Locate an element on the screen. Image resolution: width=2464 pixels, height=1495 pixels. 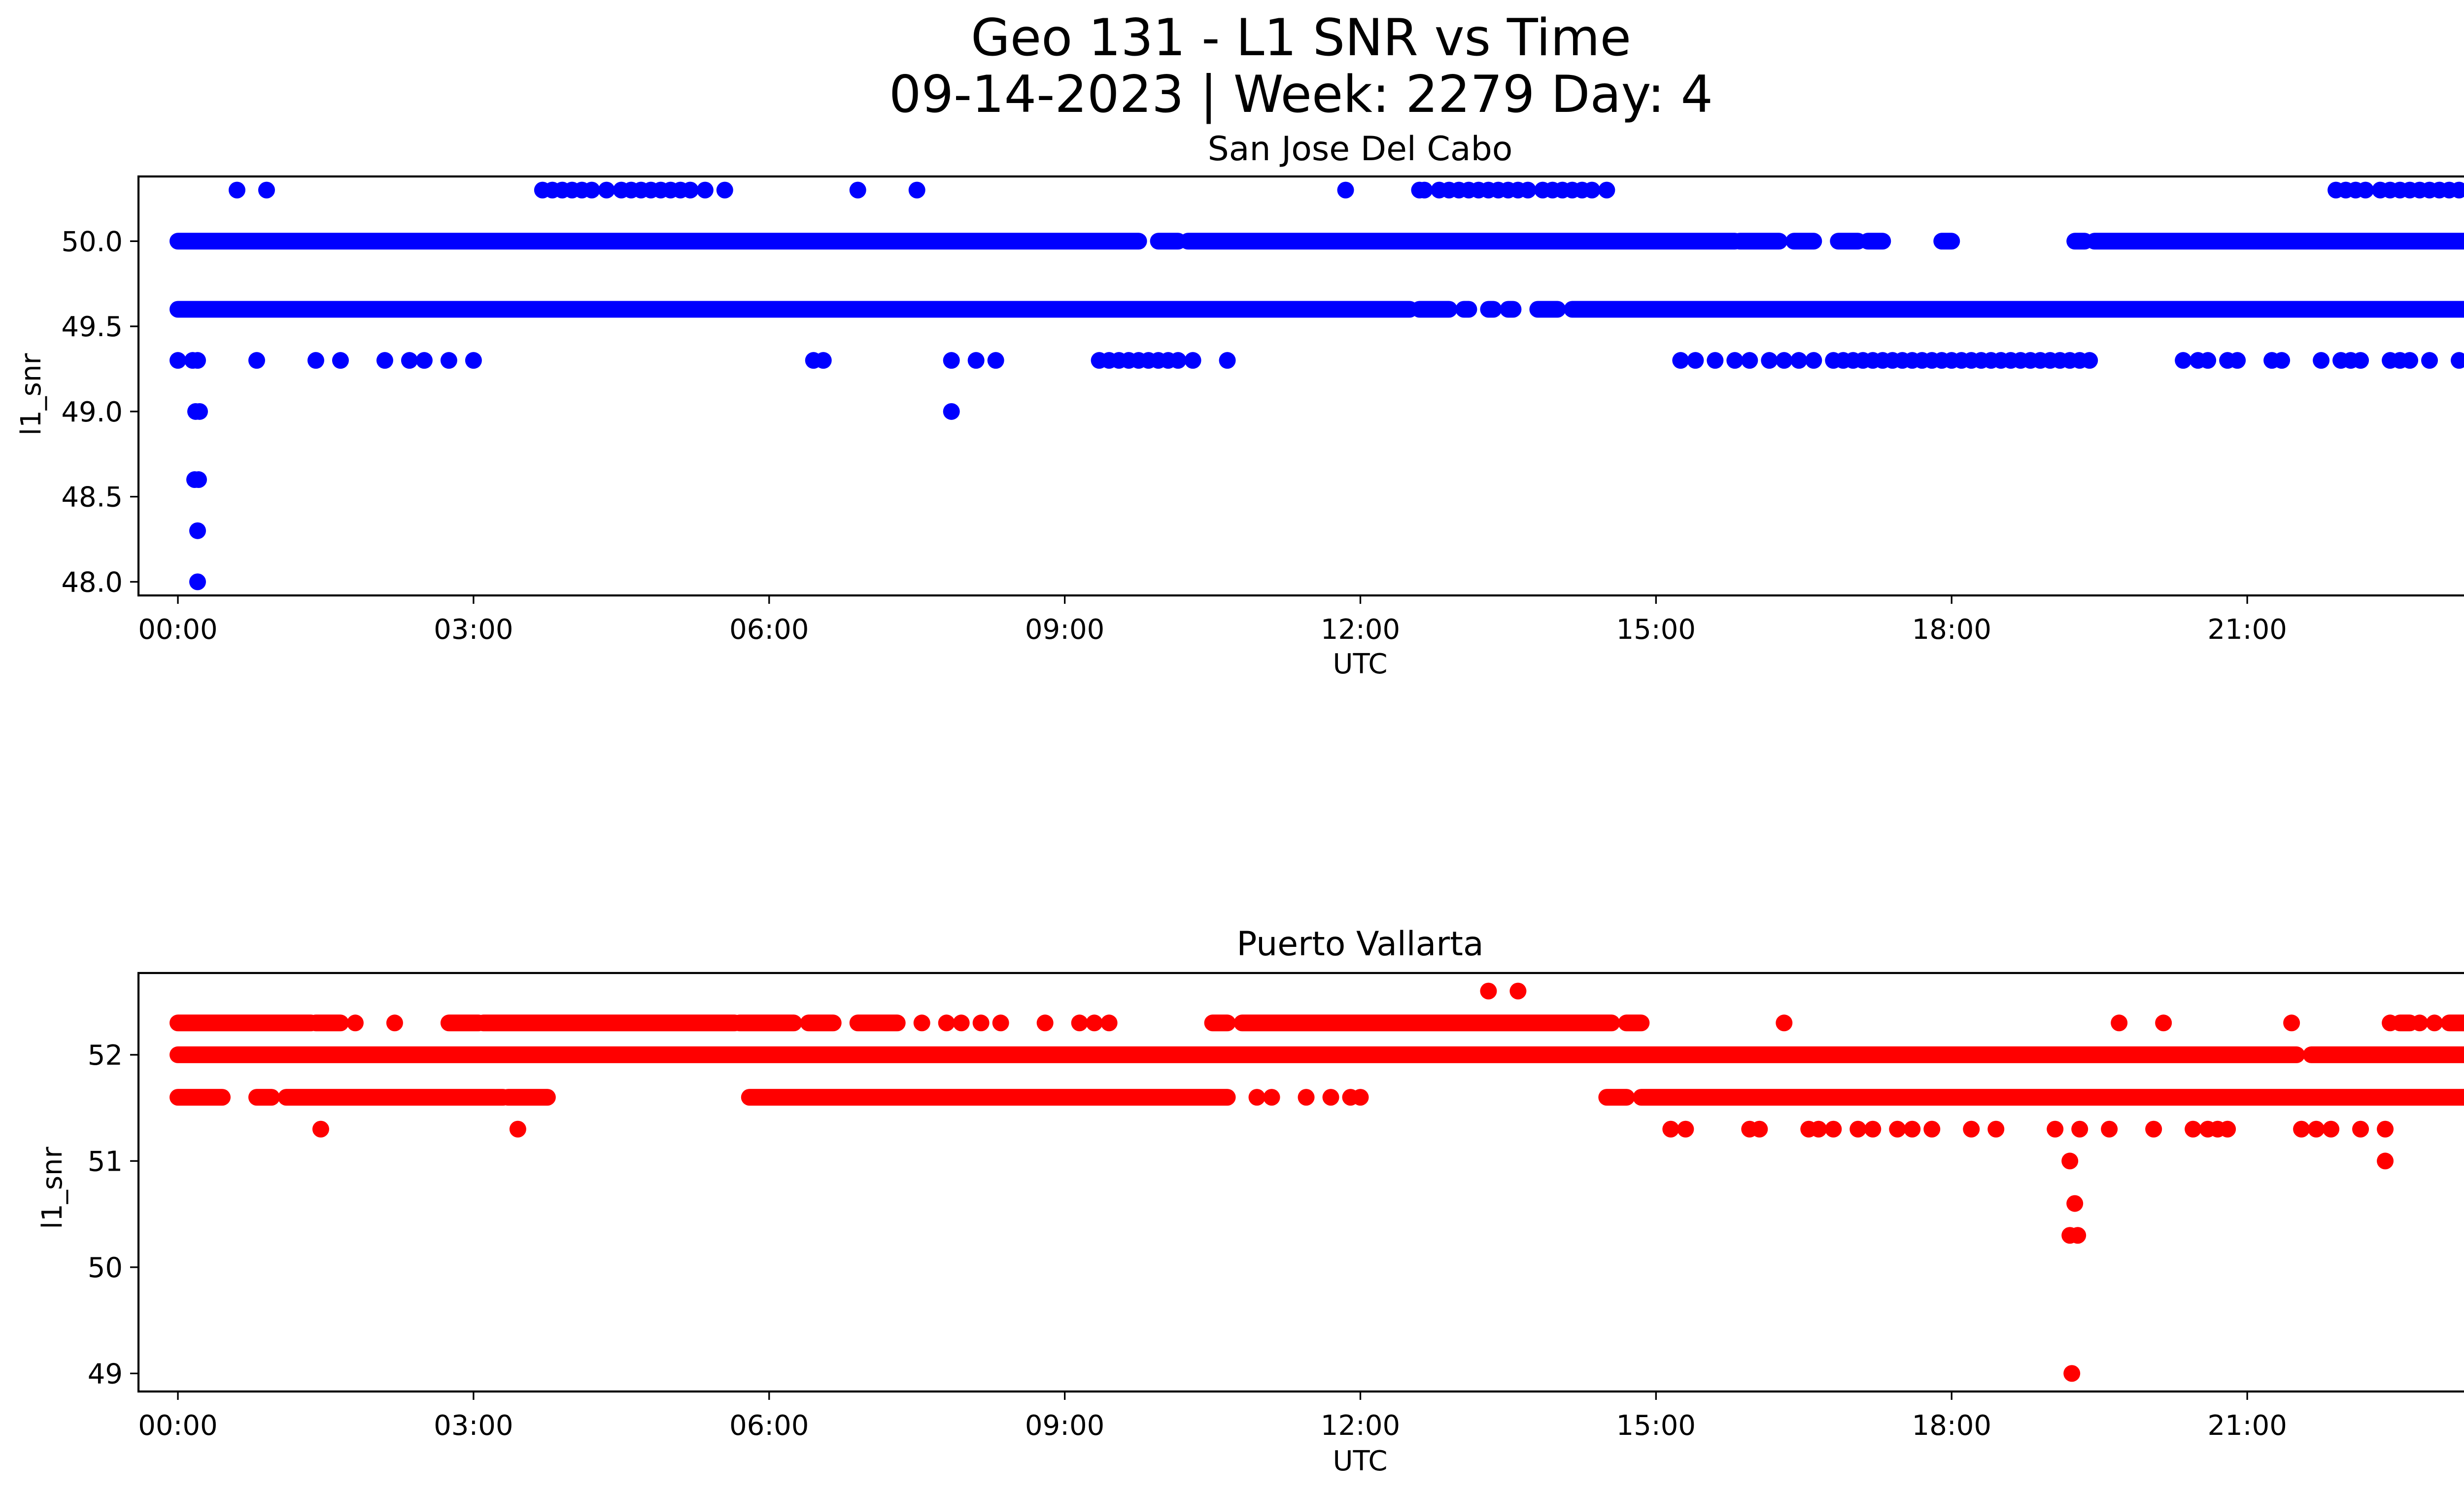
figure-title: Geo 131 - L1 SNR vs Time is located at coordinates (1301, 38).